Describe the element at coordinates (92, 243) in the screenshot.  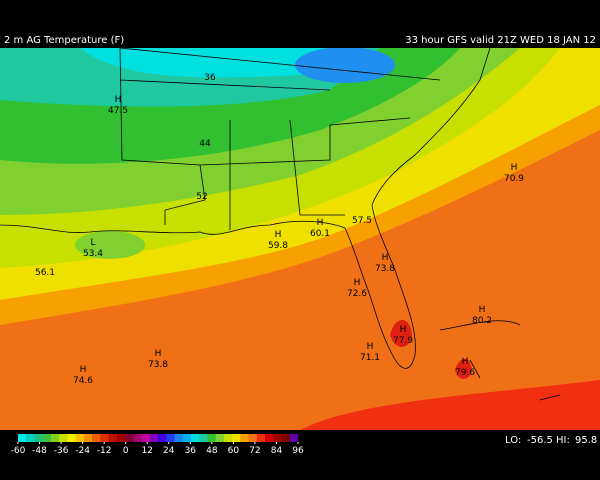
I see `pressure-symbol: L` at that location.